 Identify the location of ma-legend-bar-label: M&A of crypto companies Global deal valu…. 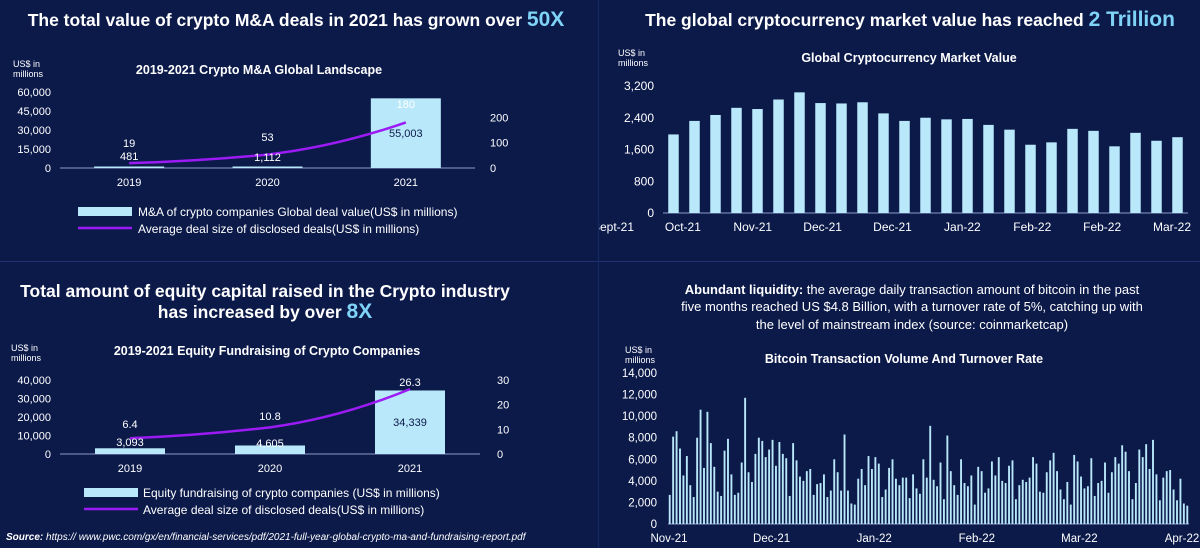
(297, 212).